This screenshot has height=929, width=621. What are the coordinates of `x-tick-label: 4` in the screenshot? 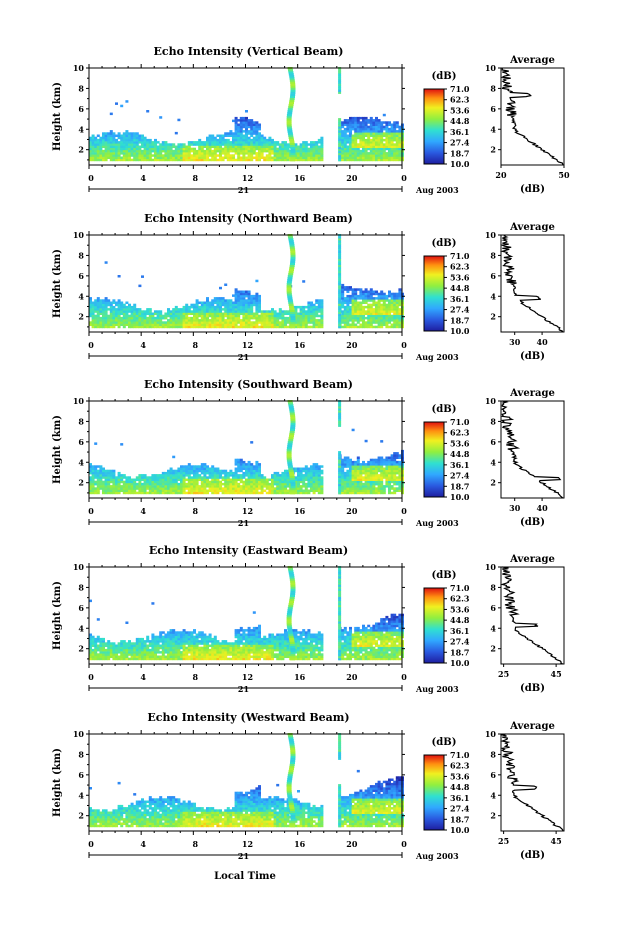 It's located at (143, 345).